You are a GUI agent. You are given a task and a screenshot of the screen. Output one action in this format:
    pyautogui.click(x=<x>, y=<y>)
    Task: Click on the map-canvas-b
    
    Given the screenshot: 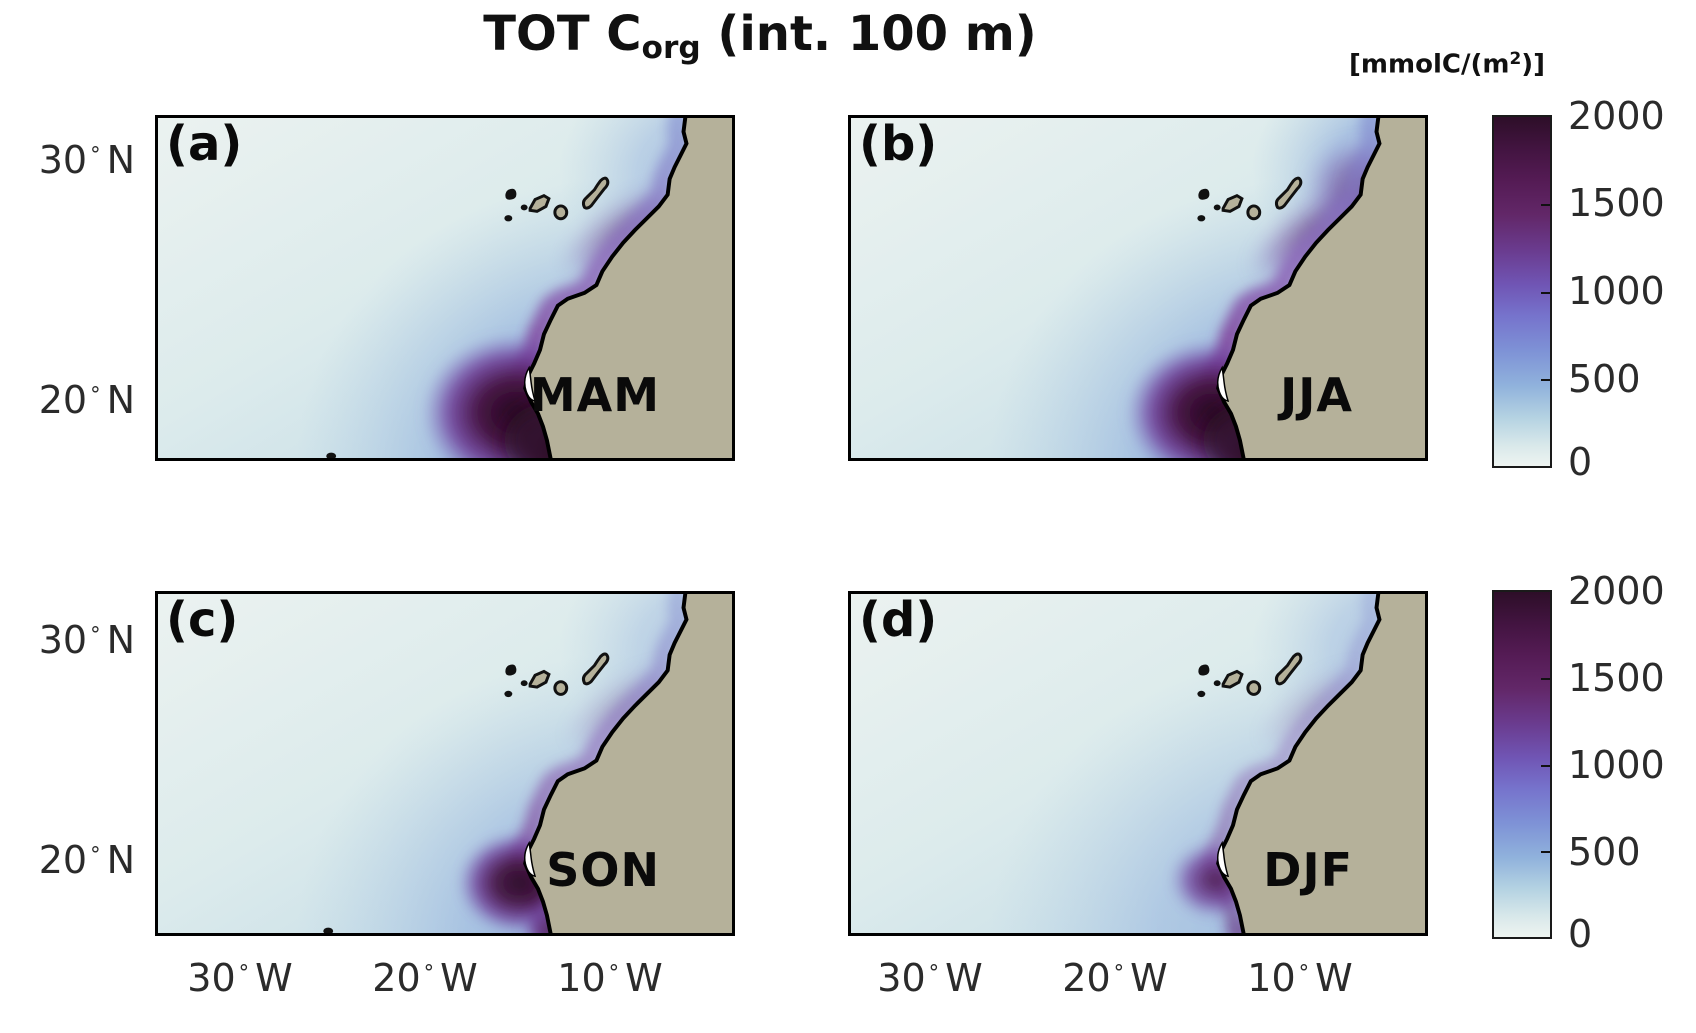 What is the action you would take?
    pyautogui.click(x=1138, y=288)
    